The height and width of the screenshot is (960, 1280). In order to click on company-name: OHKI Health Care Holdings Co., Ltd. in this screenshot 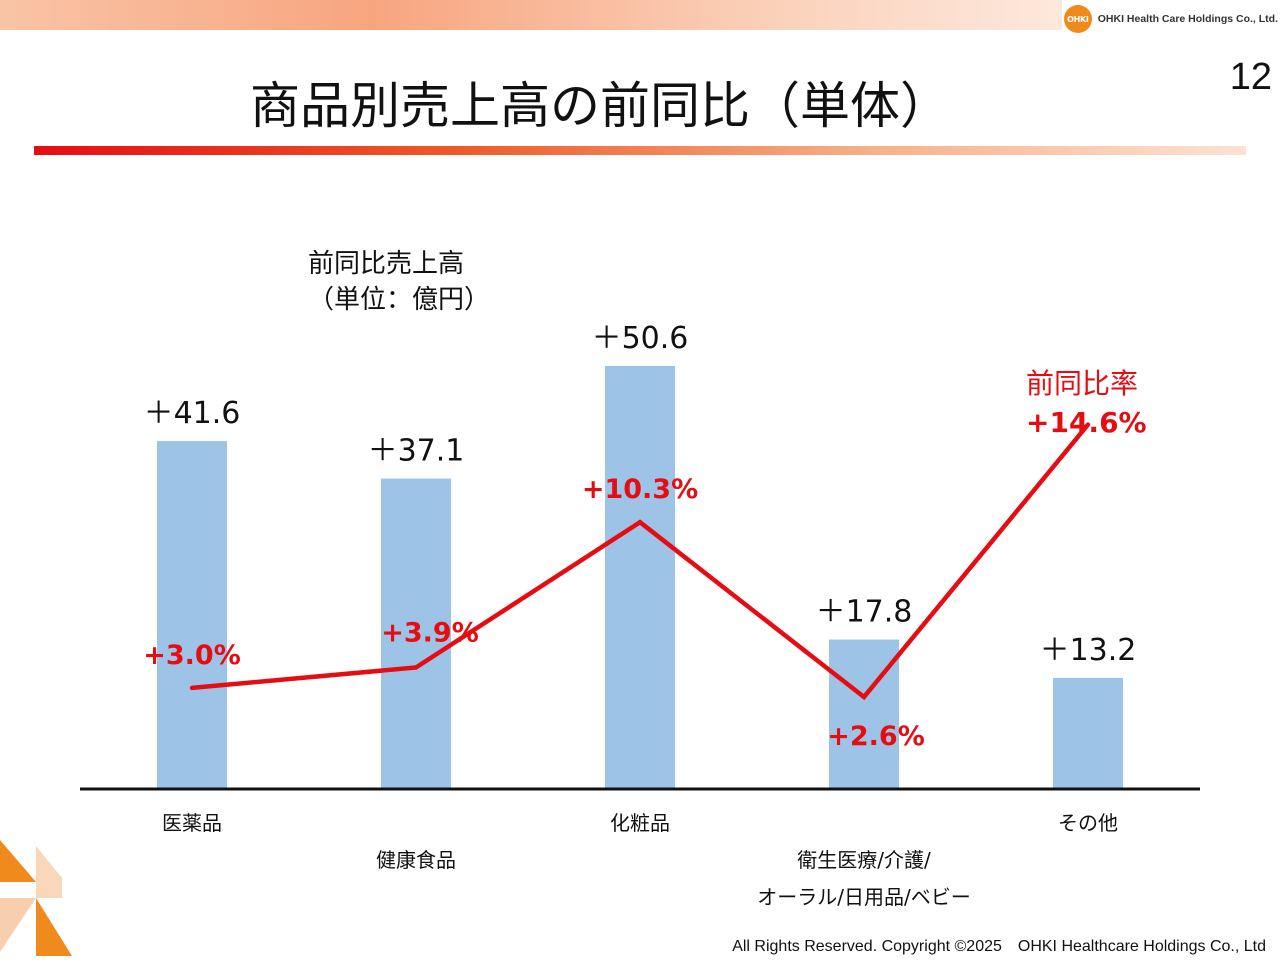, I will do `click(1187, 19)`.